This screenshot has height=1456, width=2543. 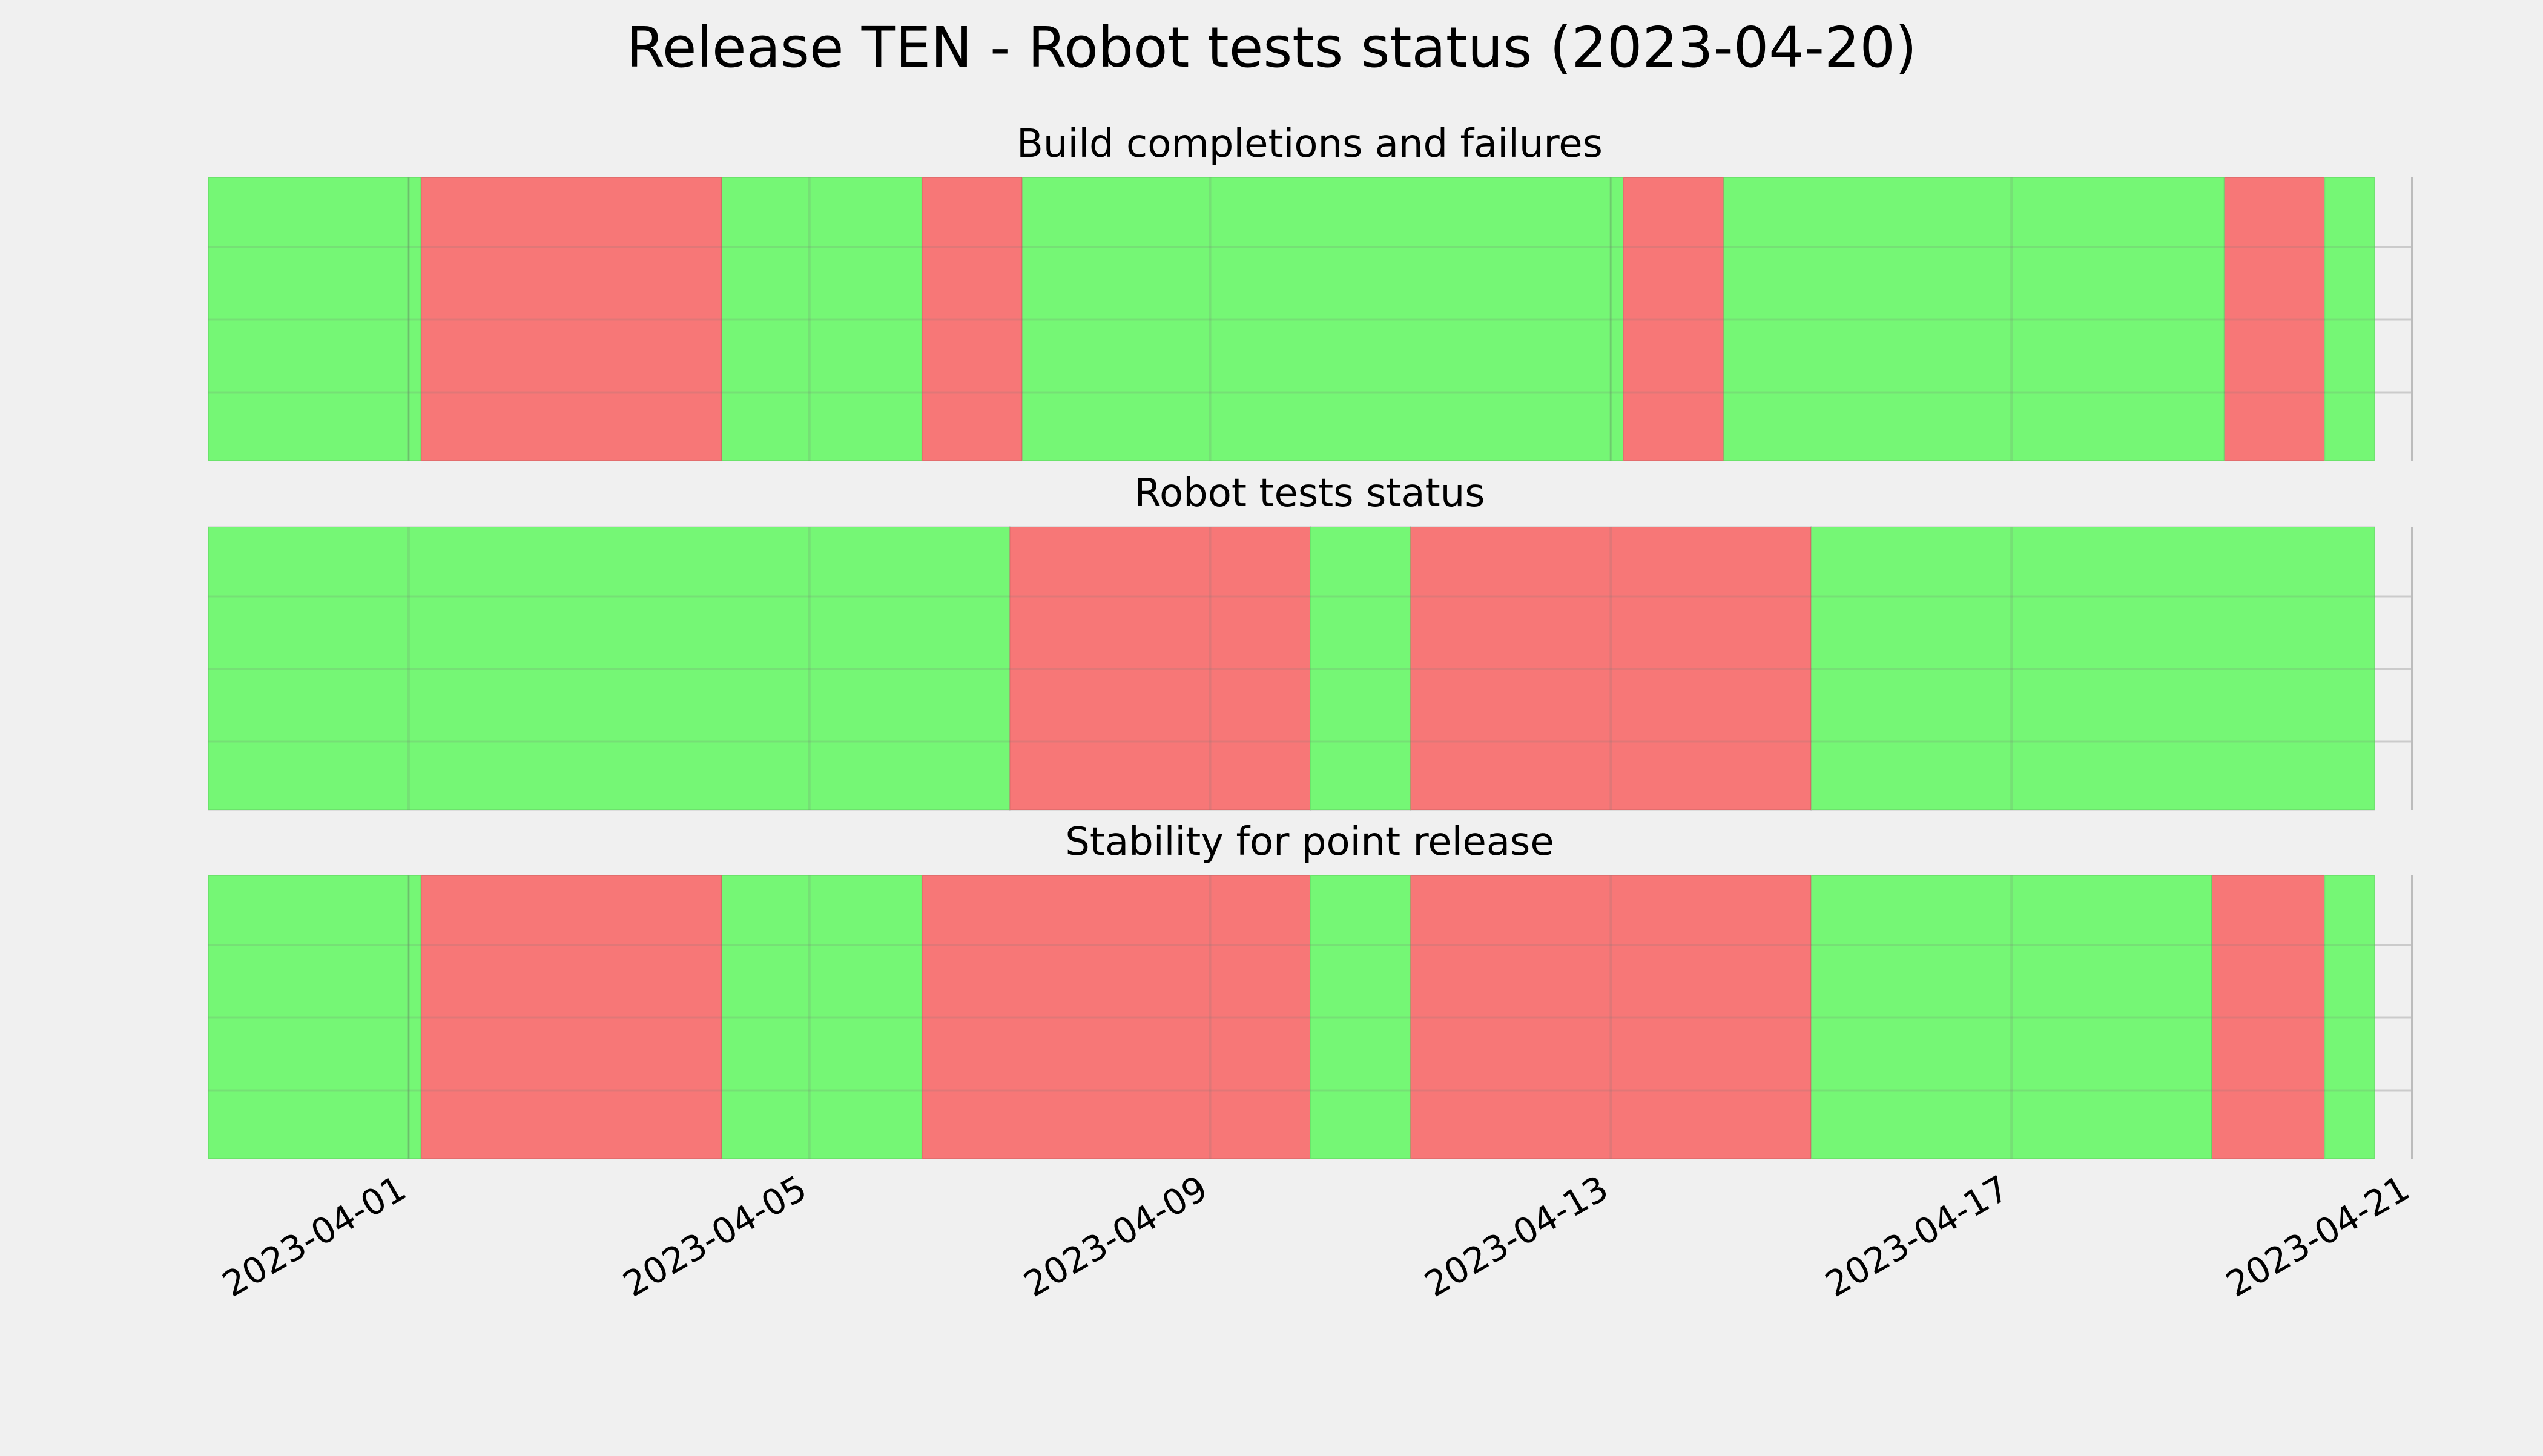 What do you see at coordinates (1309, 842) in the screenshot?
I see `panel-title: Stability for point release` at bounding box center [1309, 842].